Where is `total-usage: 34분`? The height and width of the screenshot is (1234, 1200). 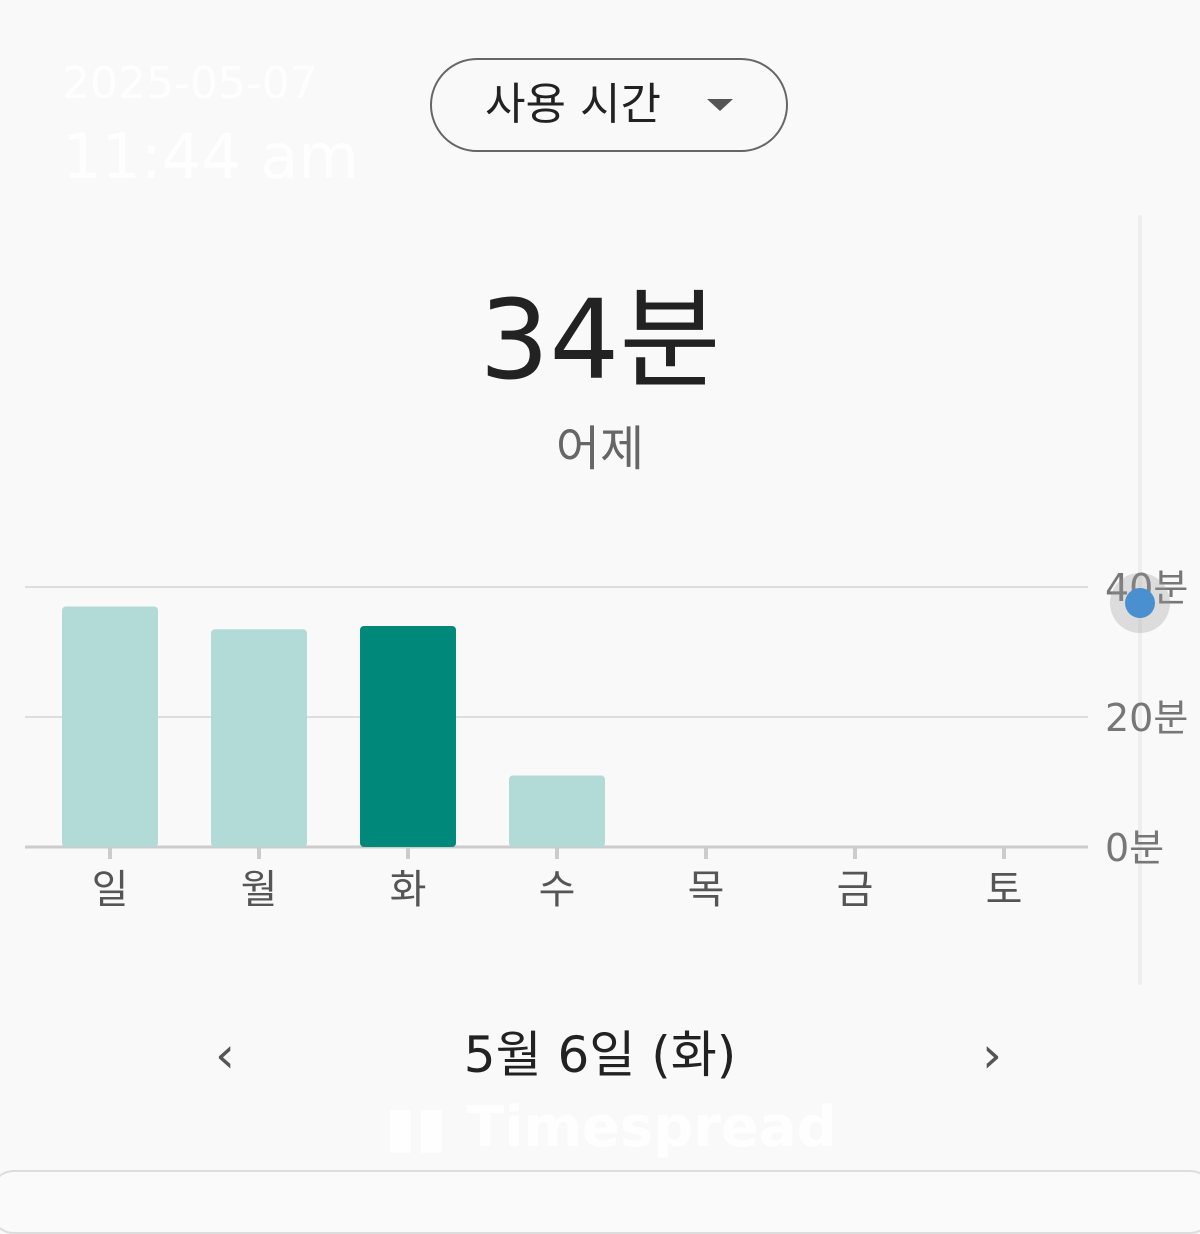
total-usage: 34분 is located at coordinates (600, 340).